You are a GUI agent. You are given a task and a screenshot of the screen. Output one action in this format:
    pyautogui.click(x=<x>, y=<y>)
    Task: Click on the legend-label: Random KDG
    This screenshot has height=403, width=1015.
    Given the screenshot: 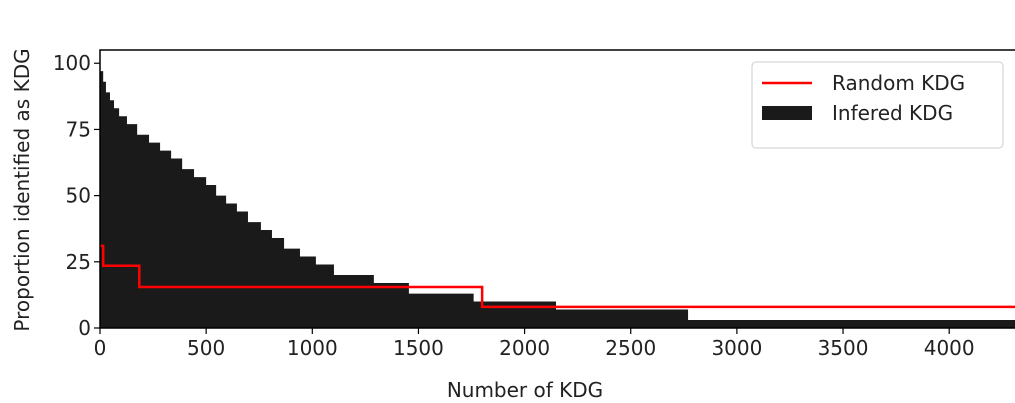 What is the action you would take?
    pyautogui.click(x=898, y=83)
    